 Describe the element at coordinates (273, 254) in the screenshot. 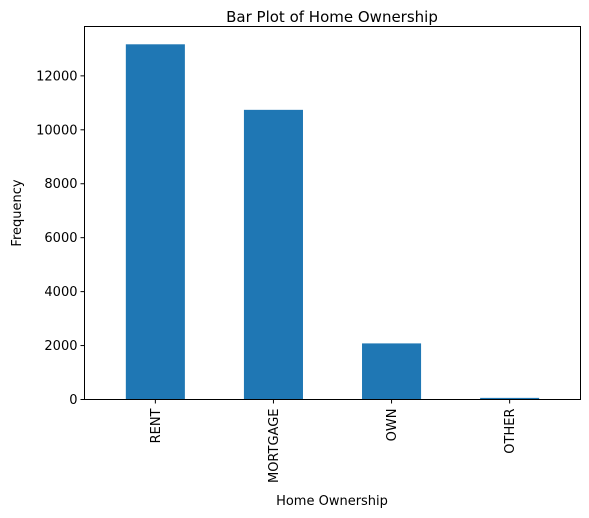

I see `bar-mortgage` at that location.